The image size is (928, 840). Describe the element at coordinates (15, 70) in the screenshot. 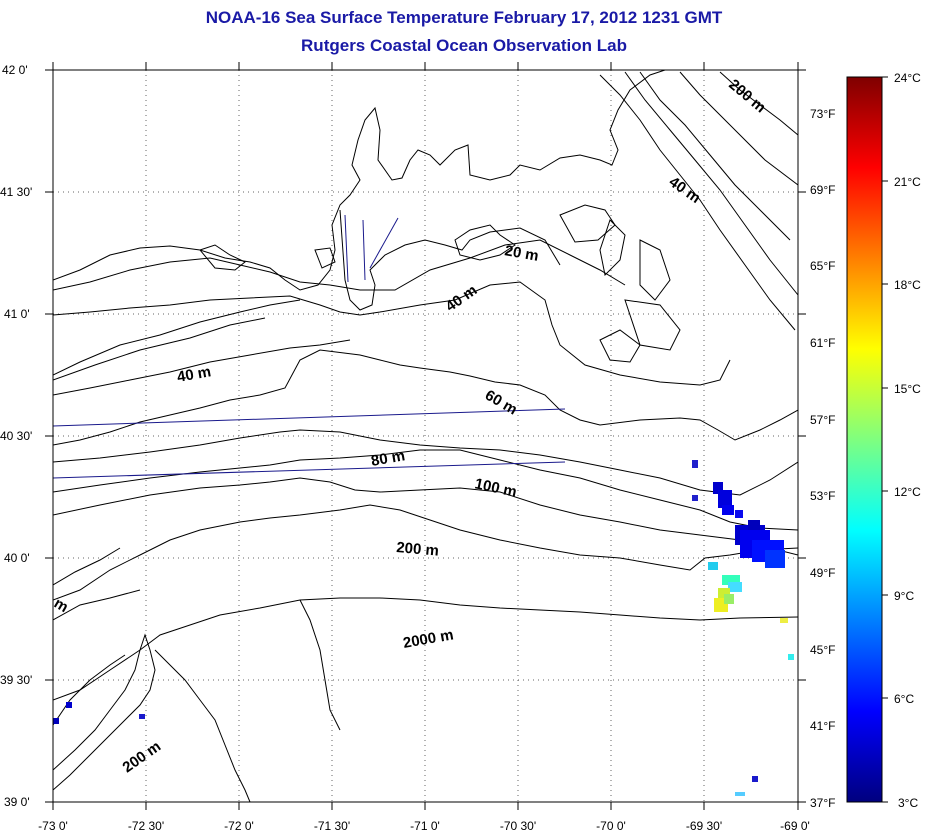

I see `lat-label: 42 0'` at that location.